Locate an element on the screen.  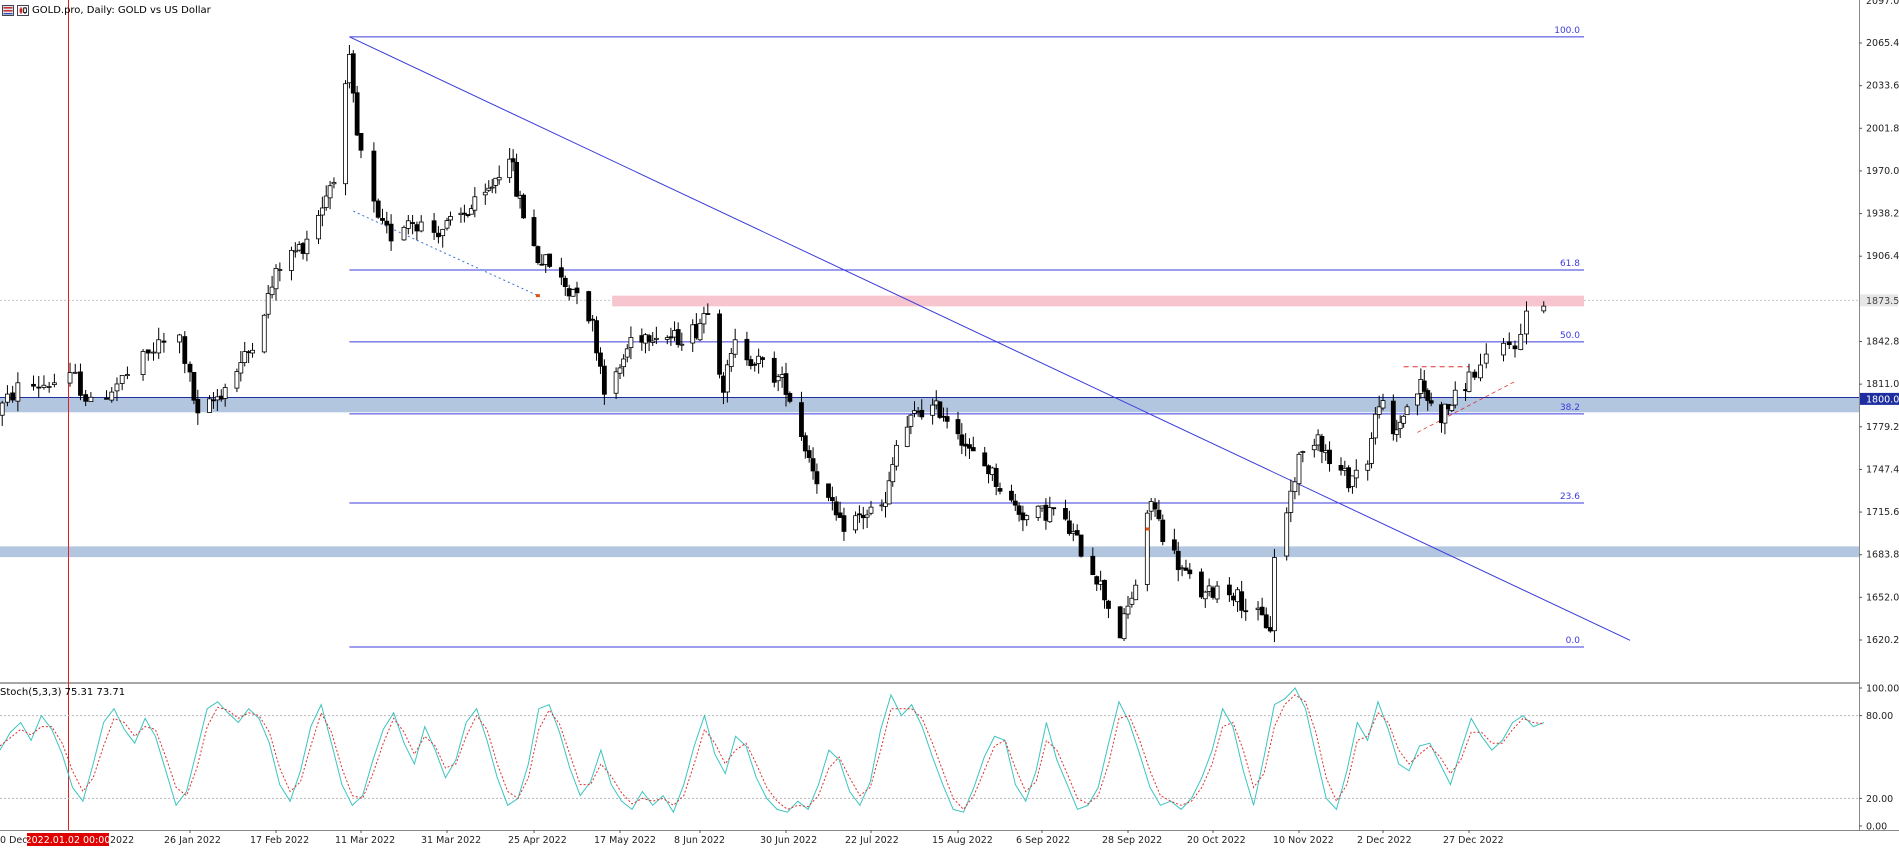
grid-flag-icon is located at coordinates (8, 10).